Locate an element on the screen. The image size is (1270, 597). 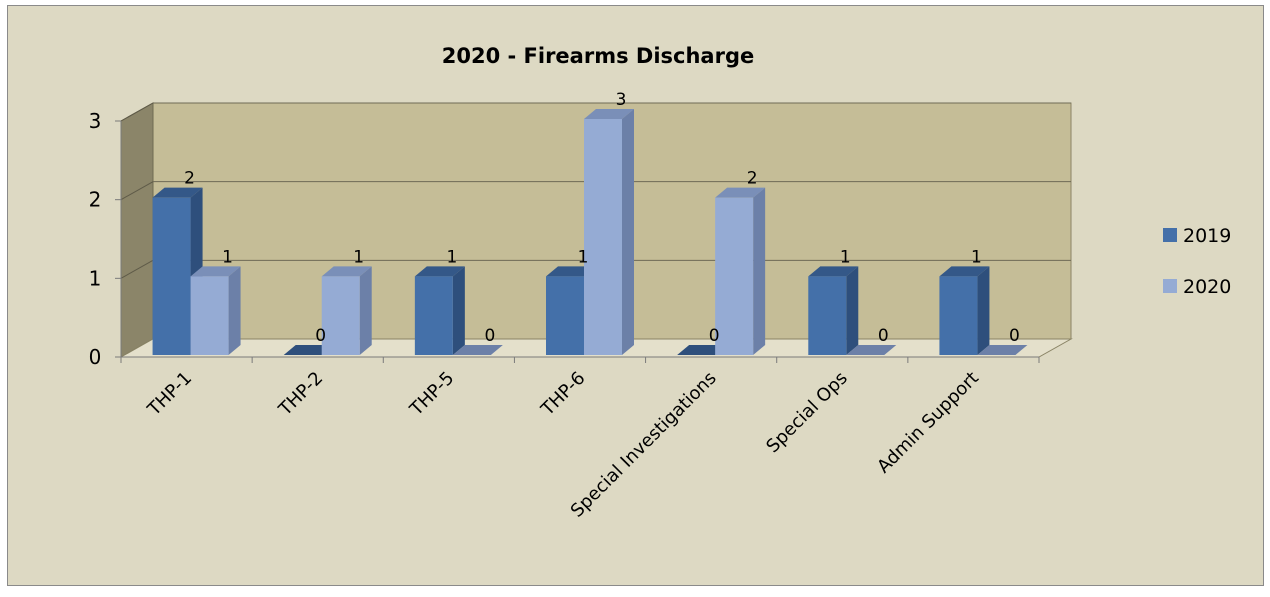
legend-swatch-2020 is located at coordinates (1170, 286).